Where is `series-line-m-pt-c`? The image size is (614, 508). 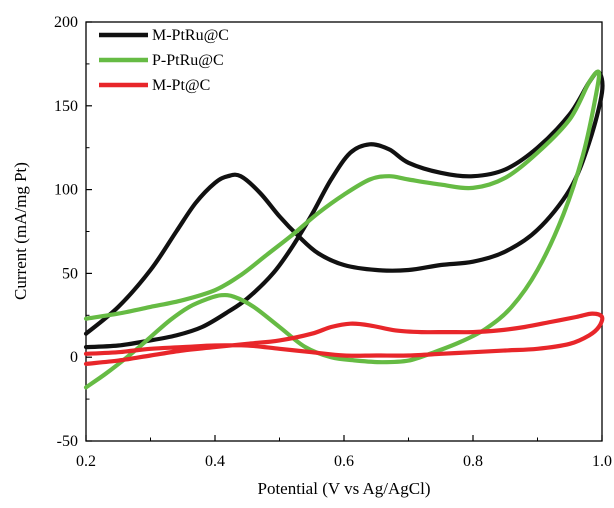 series-line-m-pt-c is located at coordinates (344, 338).